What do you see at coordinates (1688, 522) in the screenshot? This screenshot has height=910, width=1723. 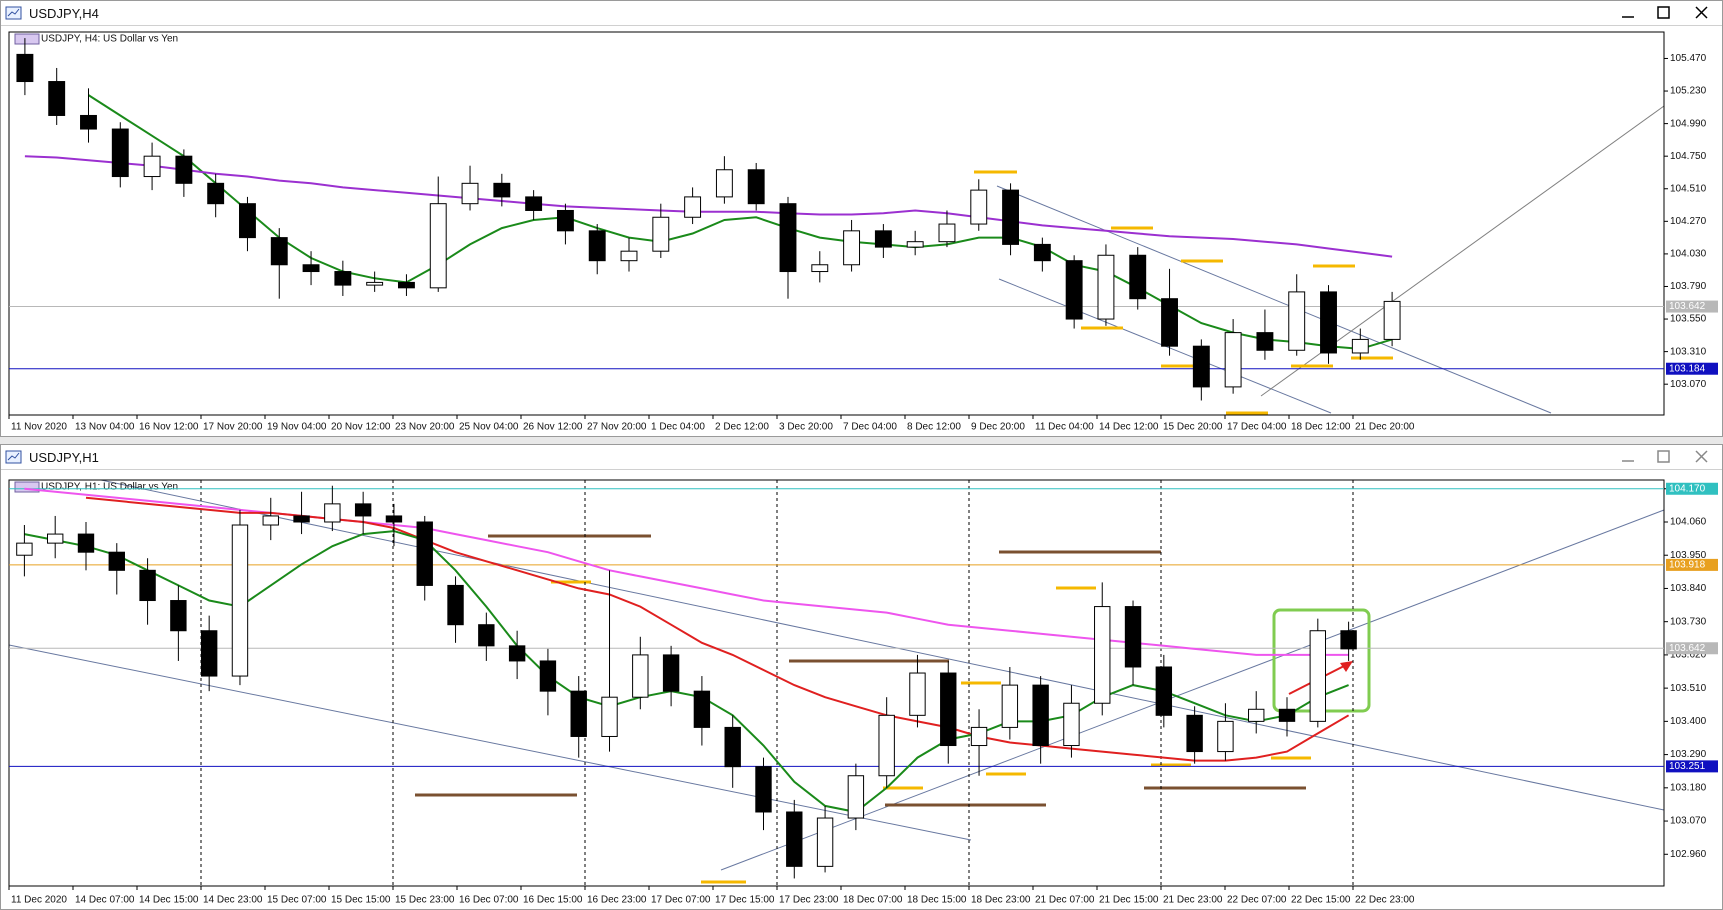 I see `y-tick-label: 104.060` at bounding box center [1688, 522].